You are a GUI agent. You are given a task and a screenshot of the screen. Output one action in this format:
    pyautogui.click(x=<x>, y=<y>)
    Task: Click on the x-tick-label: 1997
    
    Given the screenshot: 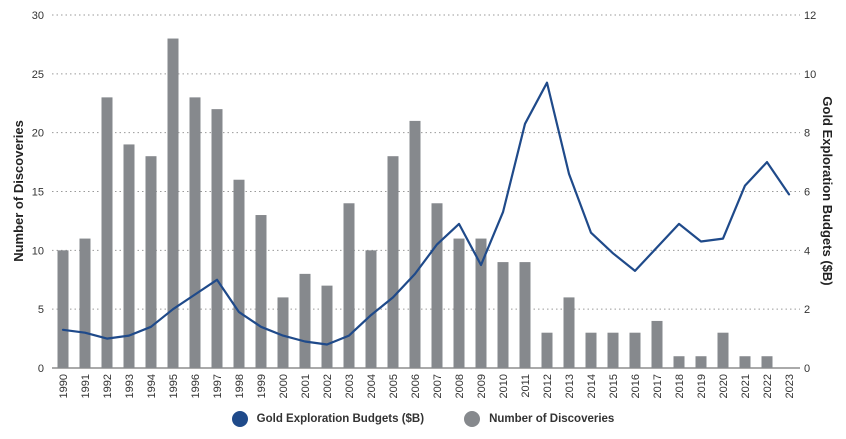 What is the action you would take?
    pyautogui.click(x=218, y=386)
    